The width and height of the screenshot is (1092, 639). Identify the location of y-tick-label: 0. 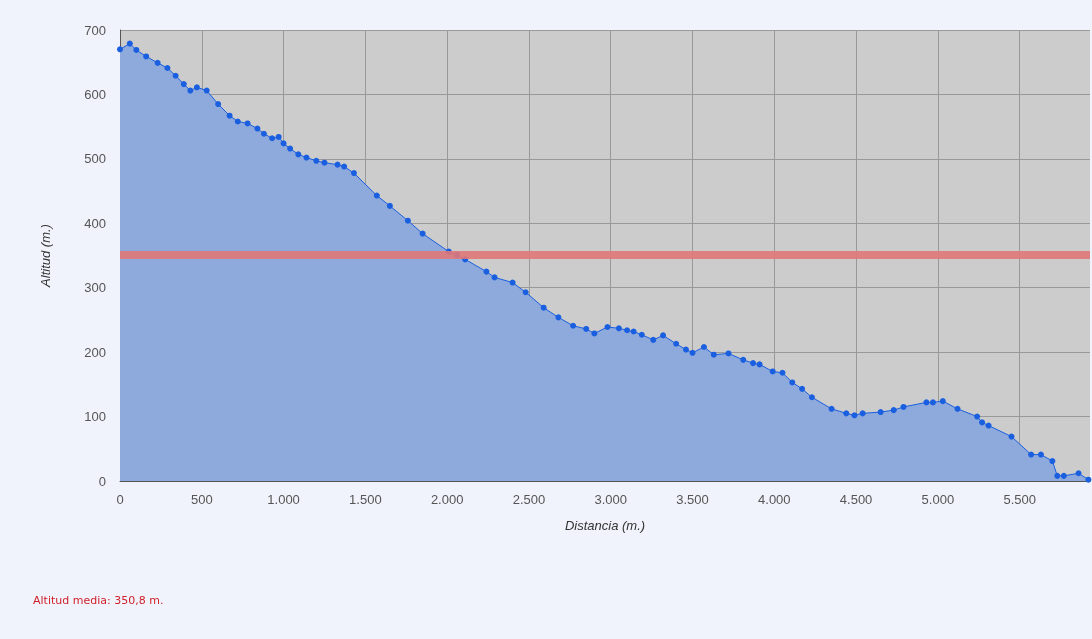
(102, 481).